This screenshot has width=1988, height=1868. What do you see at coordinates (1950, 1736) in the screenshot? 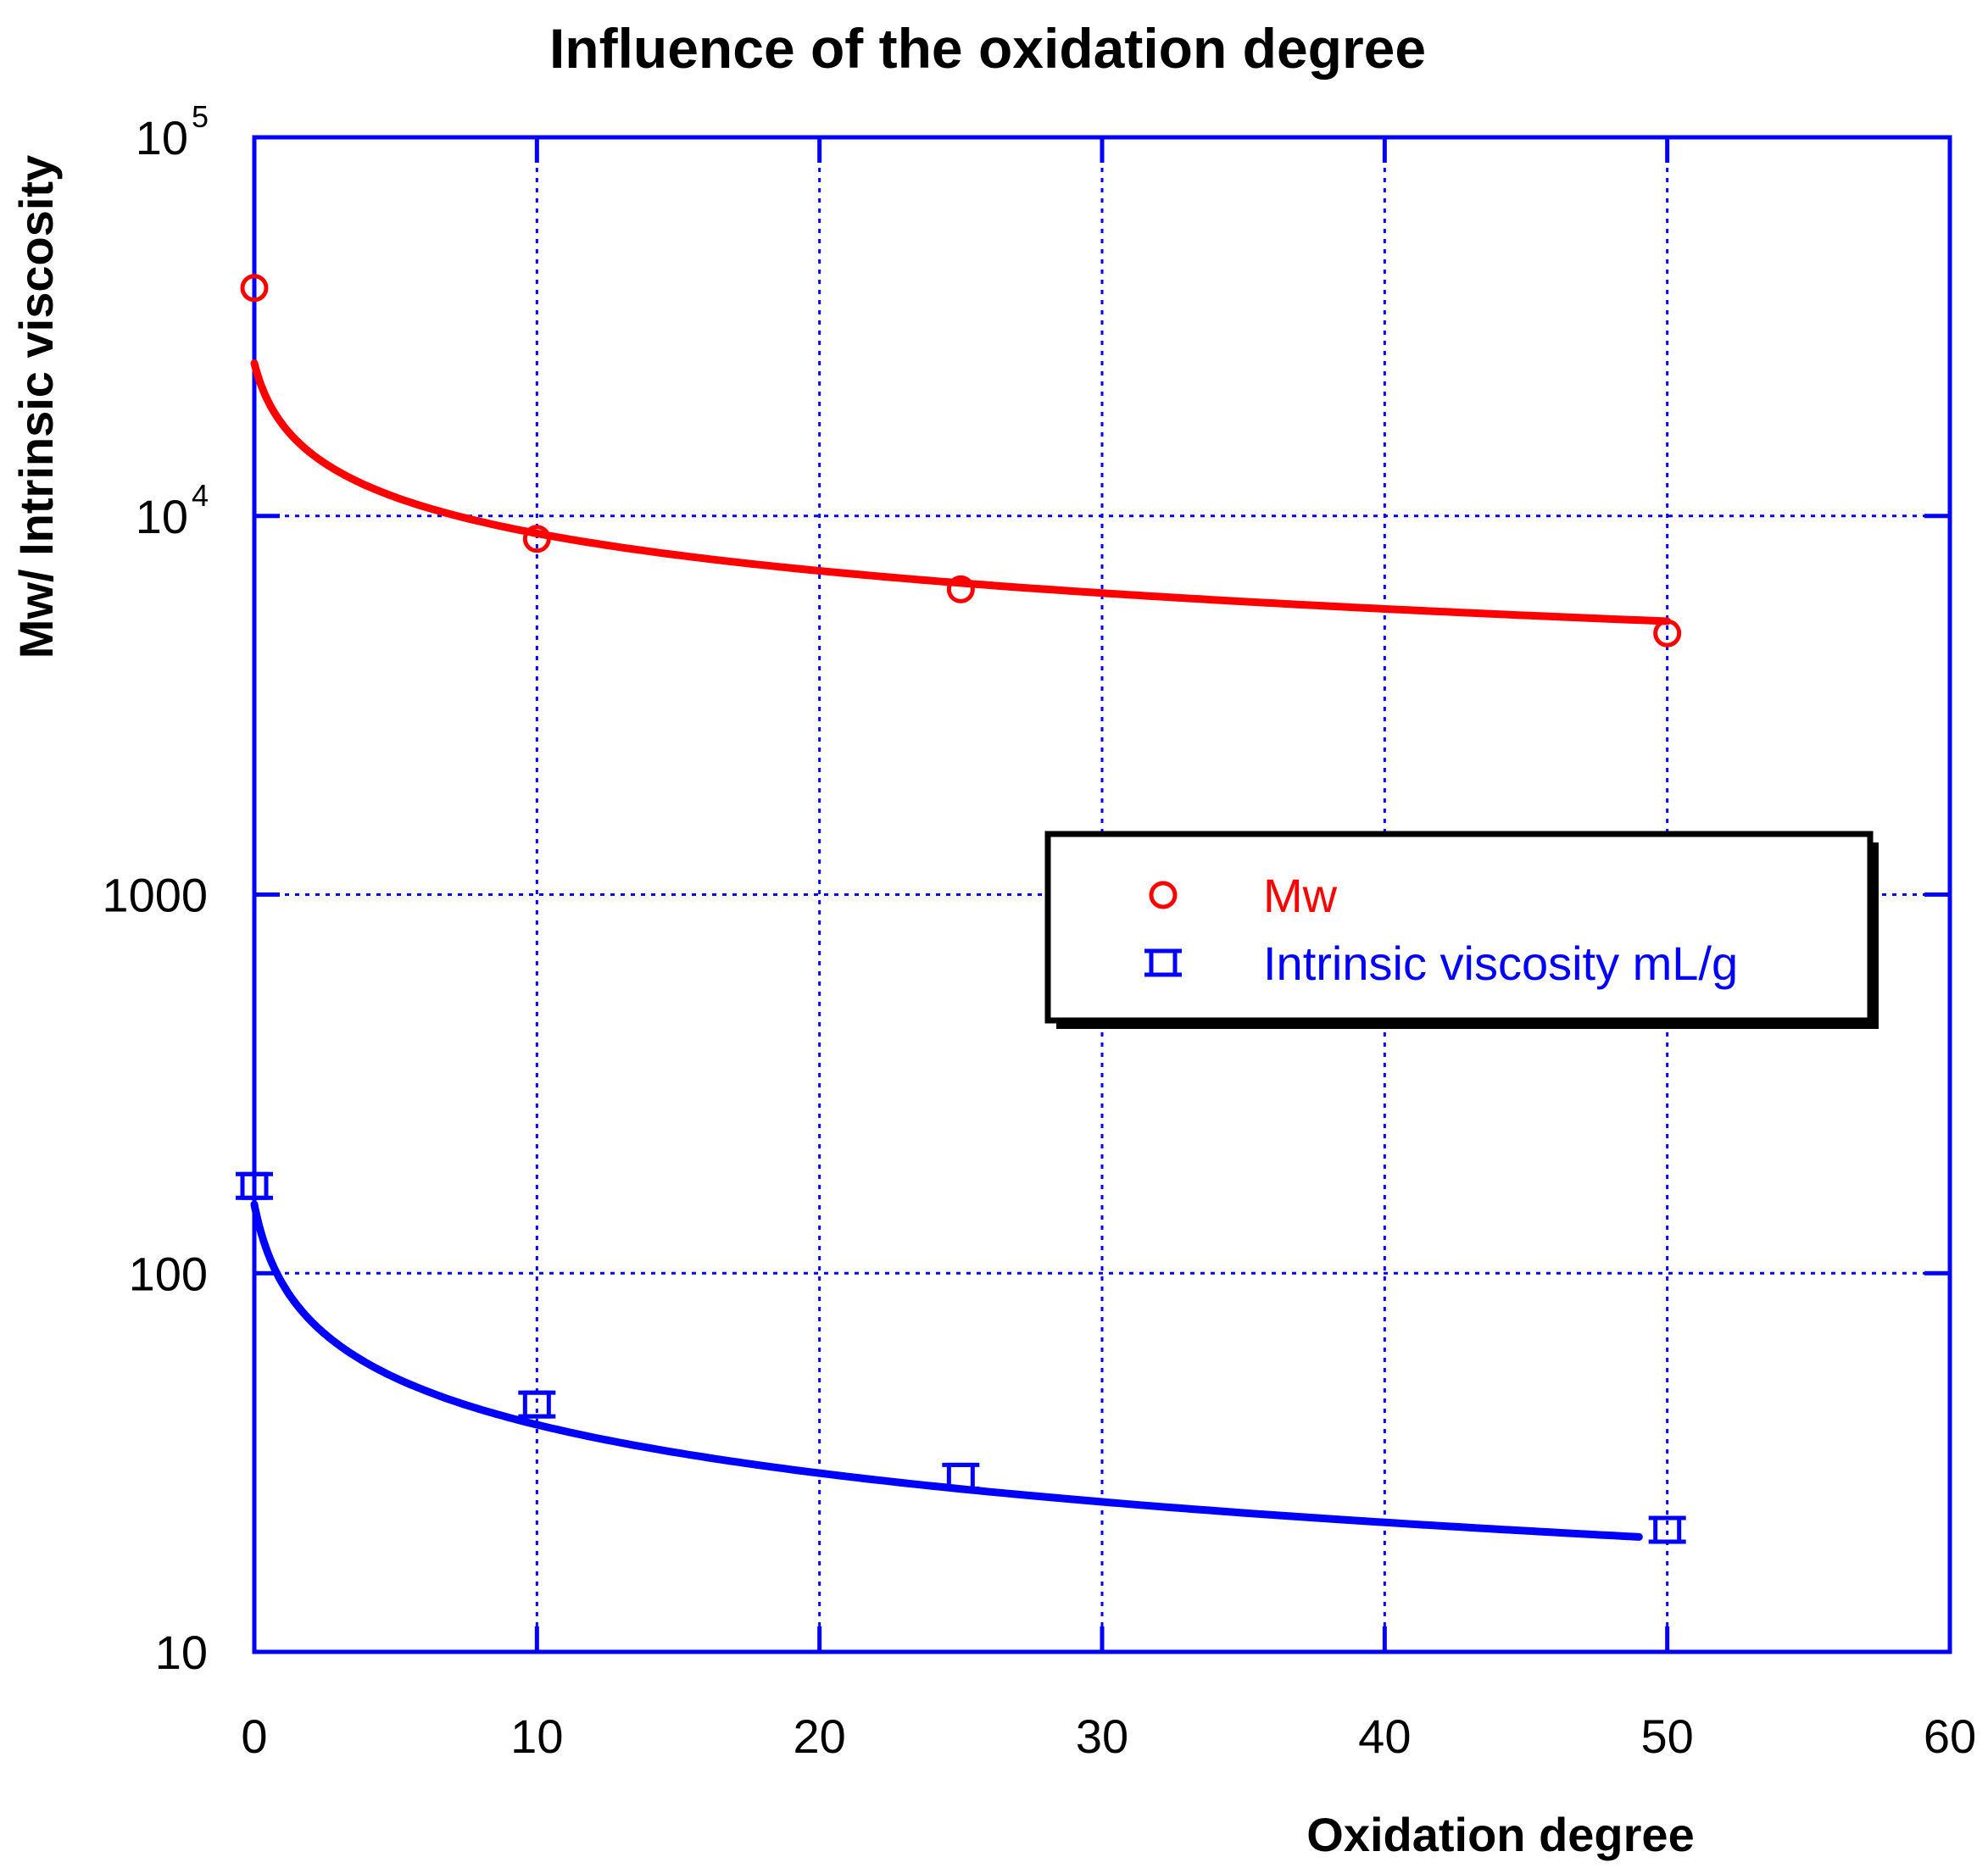
I see `x-tick-label: 60` at bounding box center [1950, 1736].